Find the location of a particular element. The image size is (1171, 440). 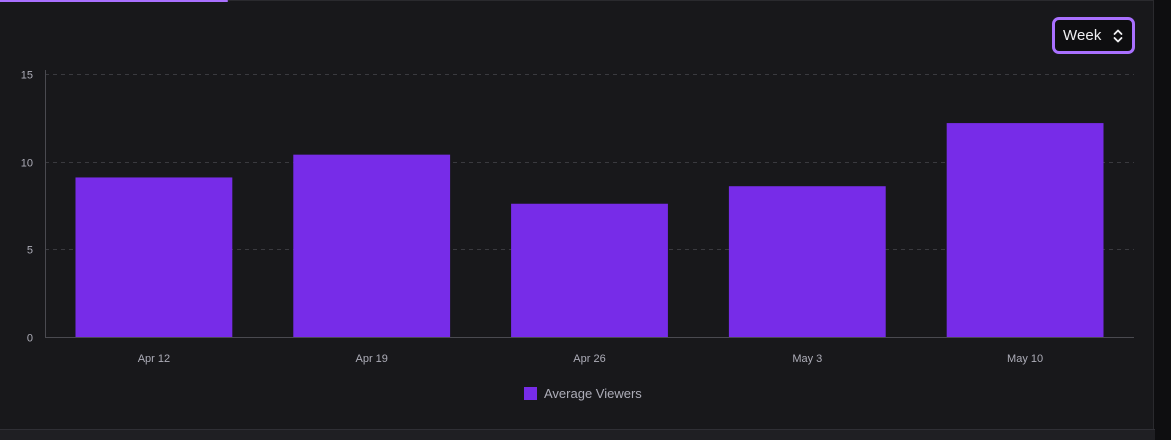

y-tick-label: 10 is located at coordinates (27, 164).